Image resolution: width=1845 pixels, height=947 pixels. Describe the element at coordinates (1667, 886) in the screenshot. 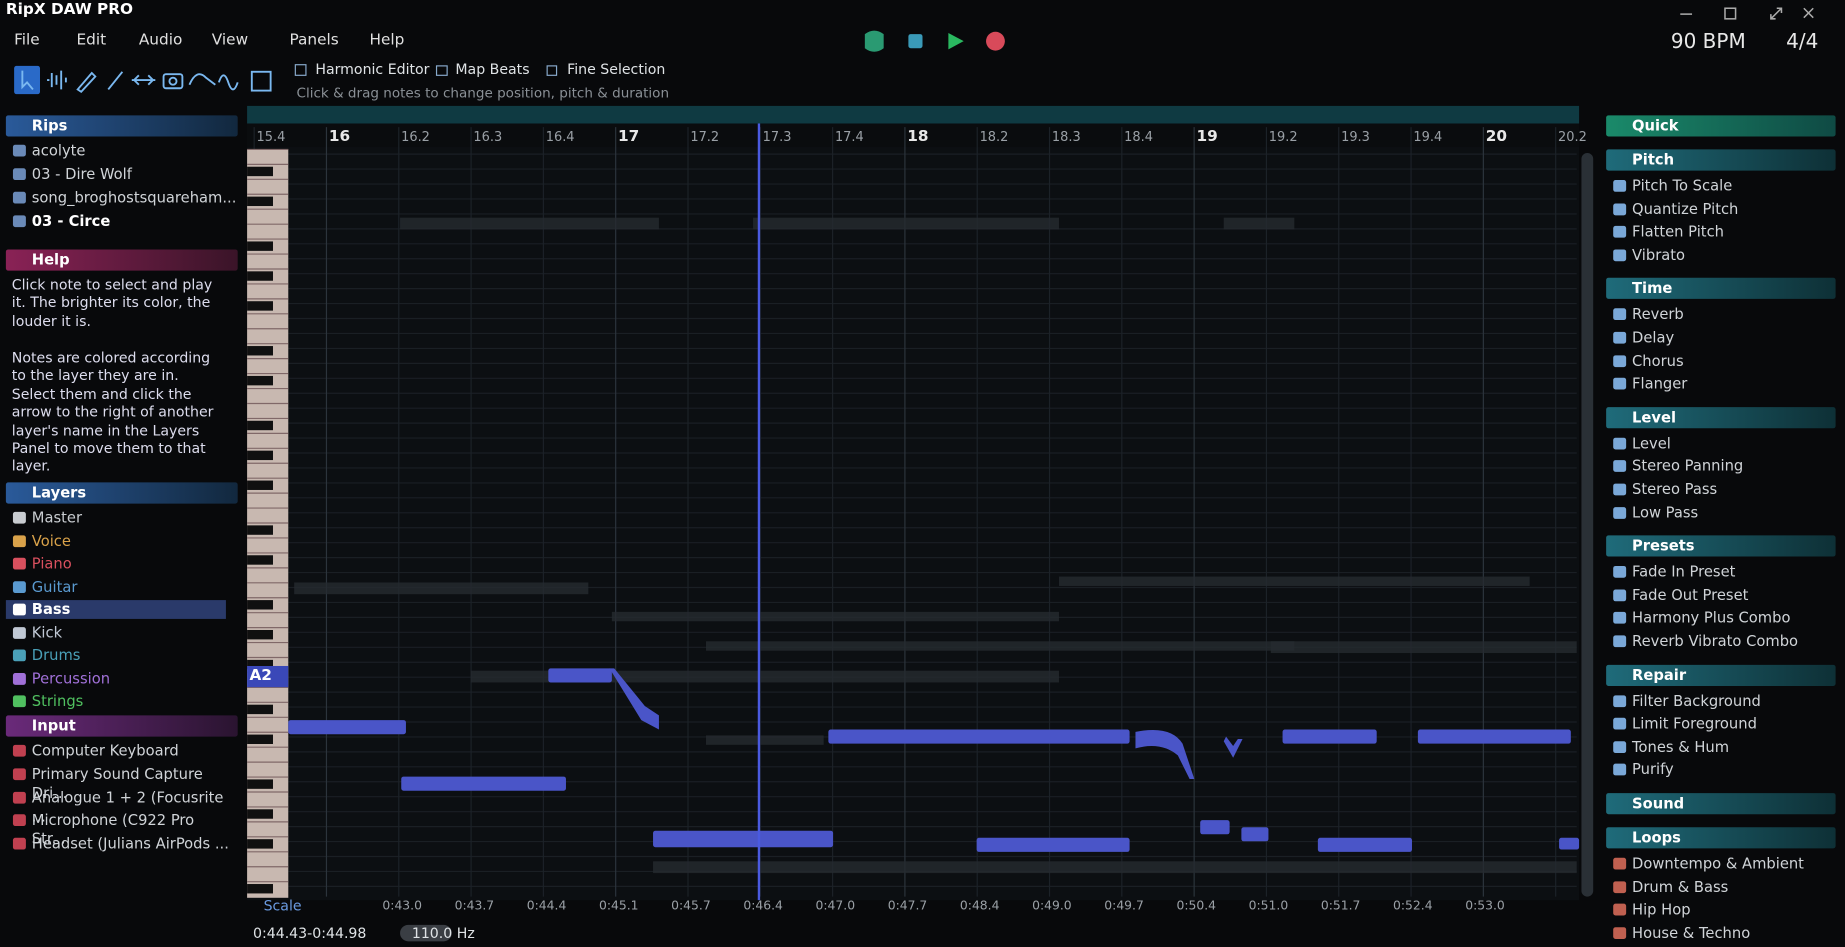

I see `list-item: Drum & Bass` at that location.